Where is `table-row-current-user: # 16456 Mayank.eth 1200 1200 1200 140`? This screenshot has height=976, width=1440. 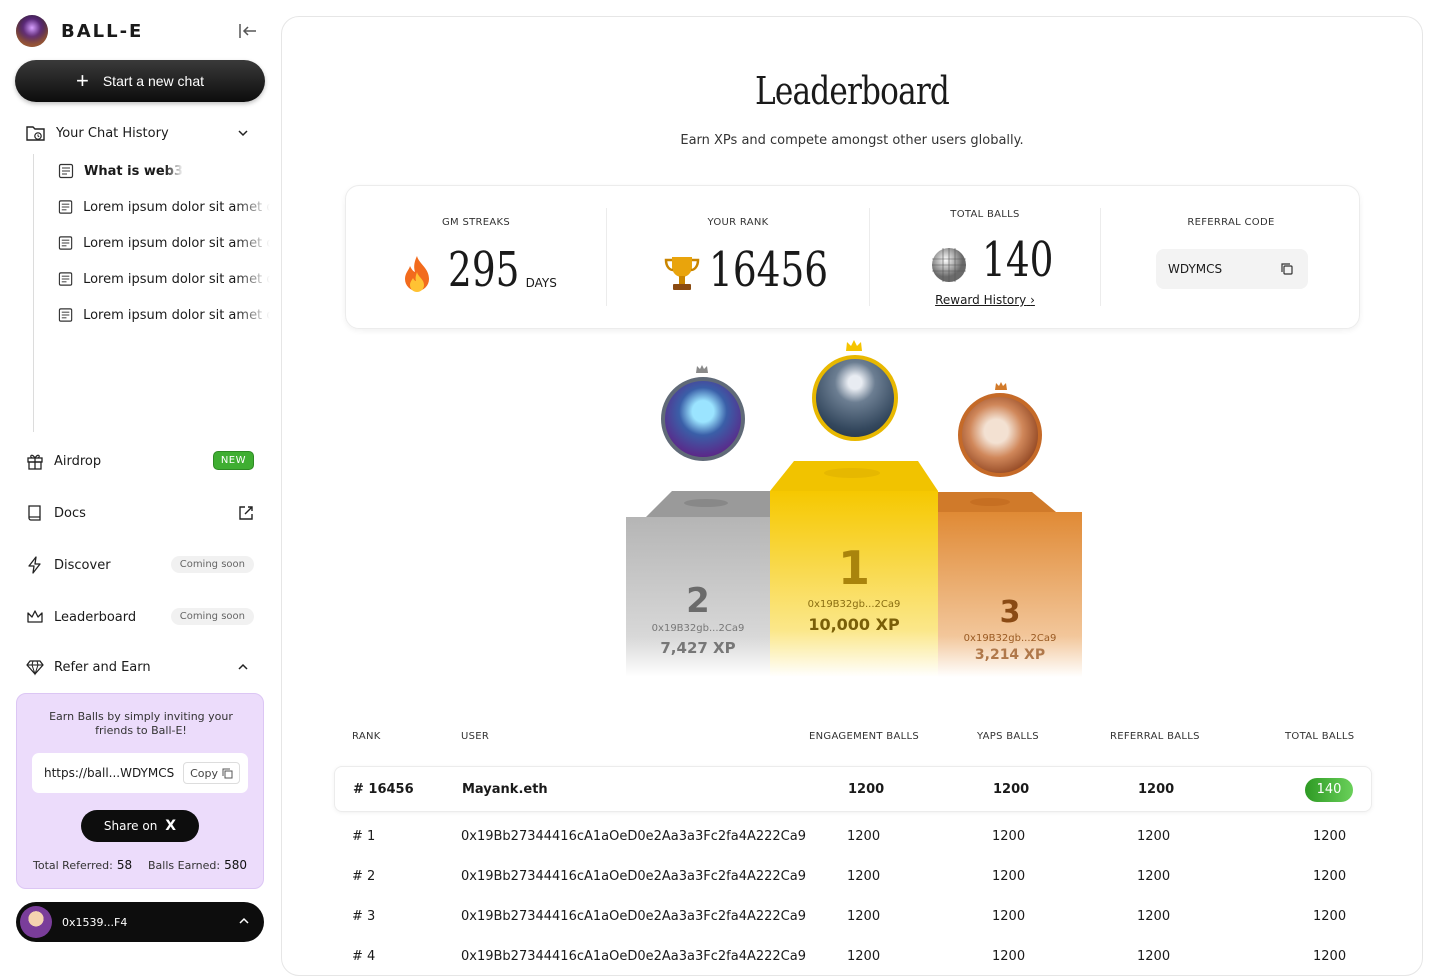 table-row-current-user: # 16456 Mayank.eth 1200 1200 1200 140 is located at coordinates (853, 789).